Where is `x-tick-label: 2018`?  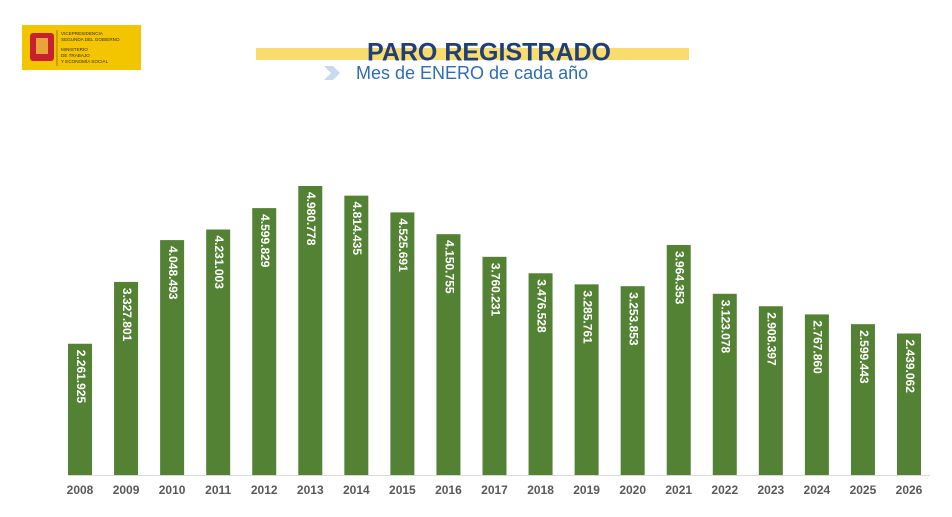 x-tick-label: 2018 is located at coordinates (540, 490).